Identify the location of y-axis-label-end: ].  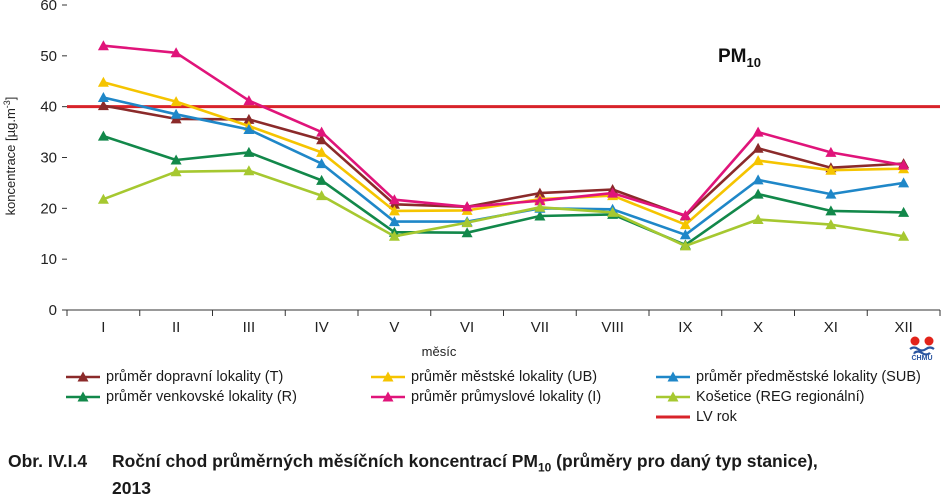
(10, 99).